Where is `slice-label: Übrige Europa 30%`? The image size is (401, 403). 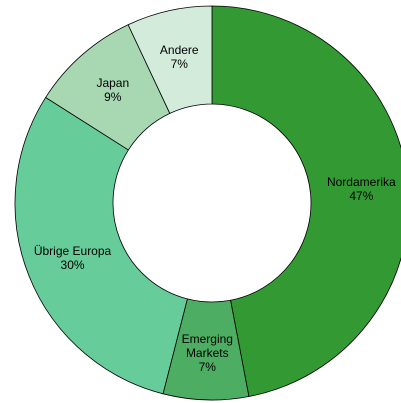
slice-label: Übrige Europa 30% is located at coordinates (73, 258).